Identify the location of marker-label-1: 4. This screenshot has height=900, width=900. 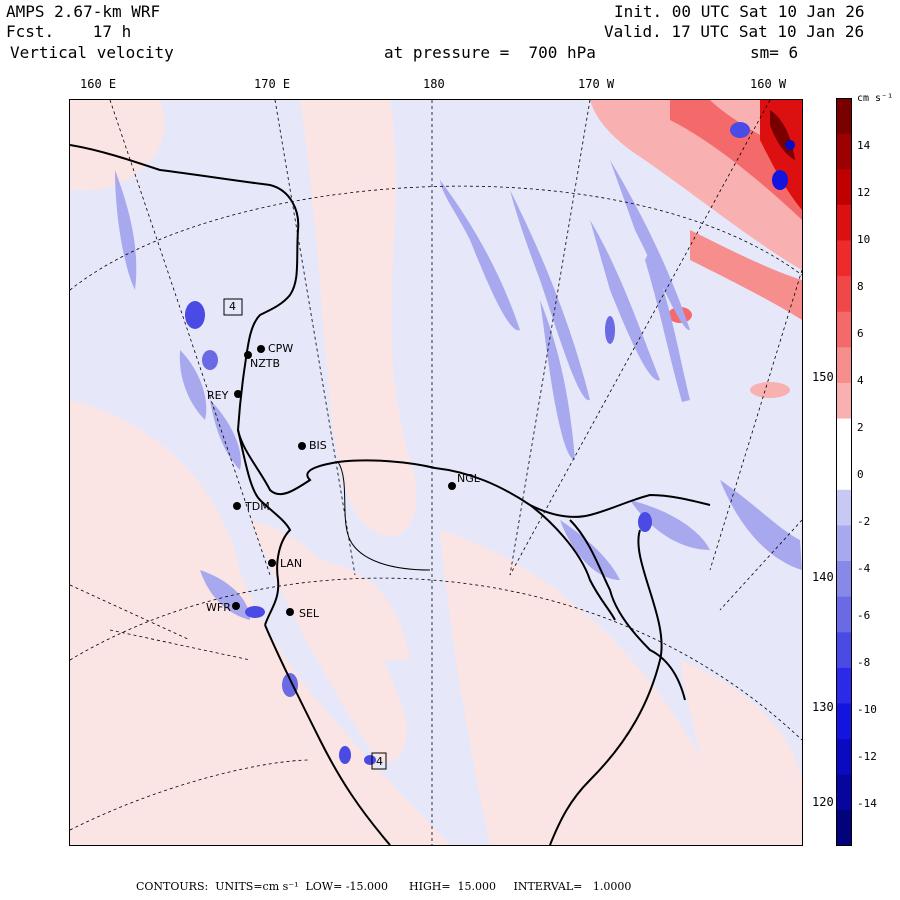
(232, 306).